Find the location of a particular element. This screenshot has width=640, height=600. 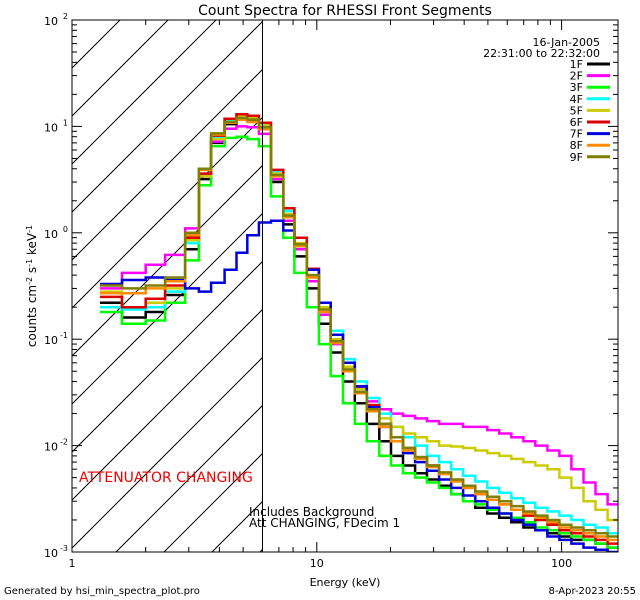

legend-label-7f: 7F is located at coordinates (576, 134).